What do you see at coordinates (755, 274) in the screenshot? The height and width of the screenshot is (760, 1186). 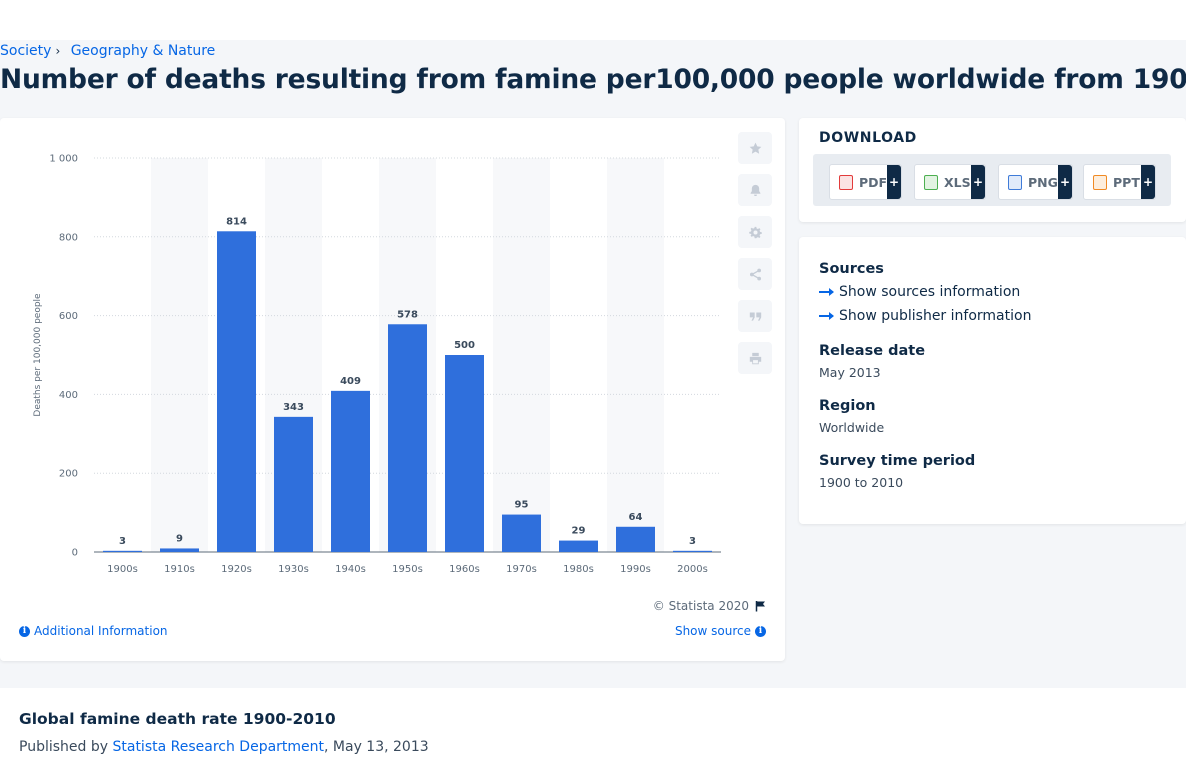 I see `share-button` at bounding box center [755, 274].